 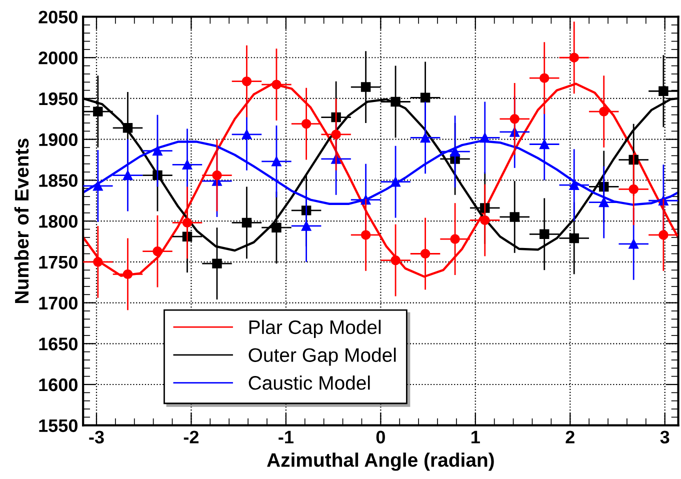 What do you see at coordinates (476, 437) in the screenshot?
I see `x-tick-label: 1` at bounding box center [476, 437].